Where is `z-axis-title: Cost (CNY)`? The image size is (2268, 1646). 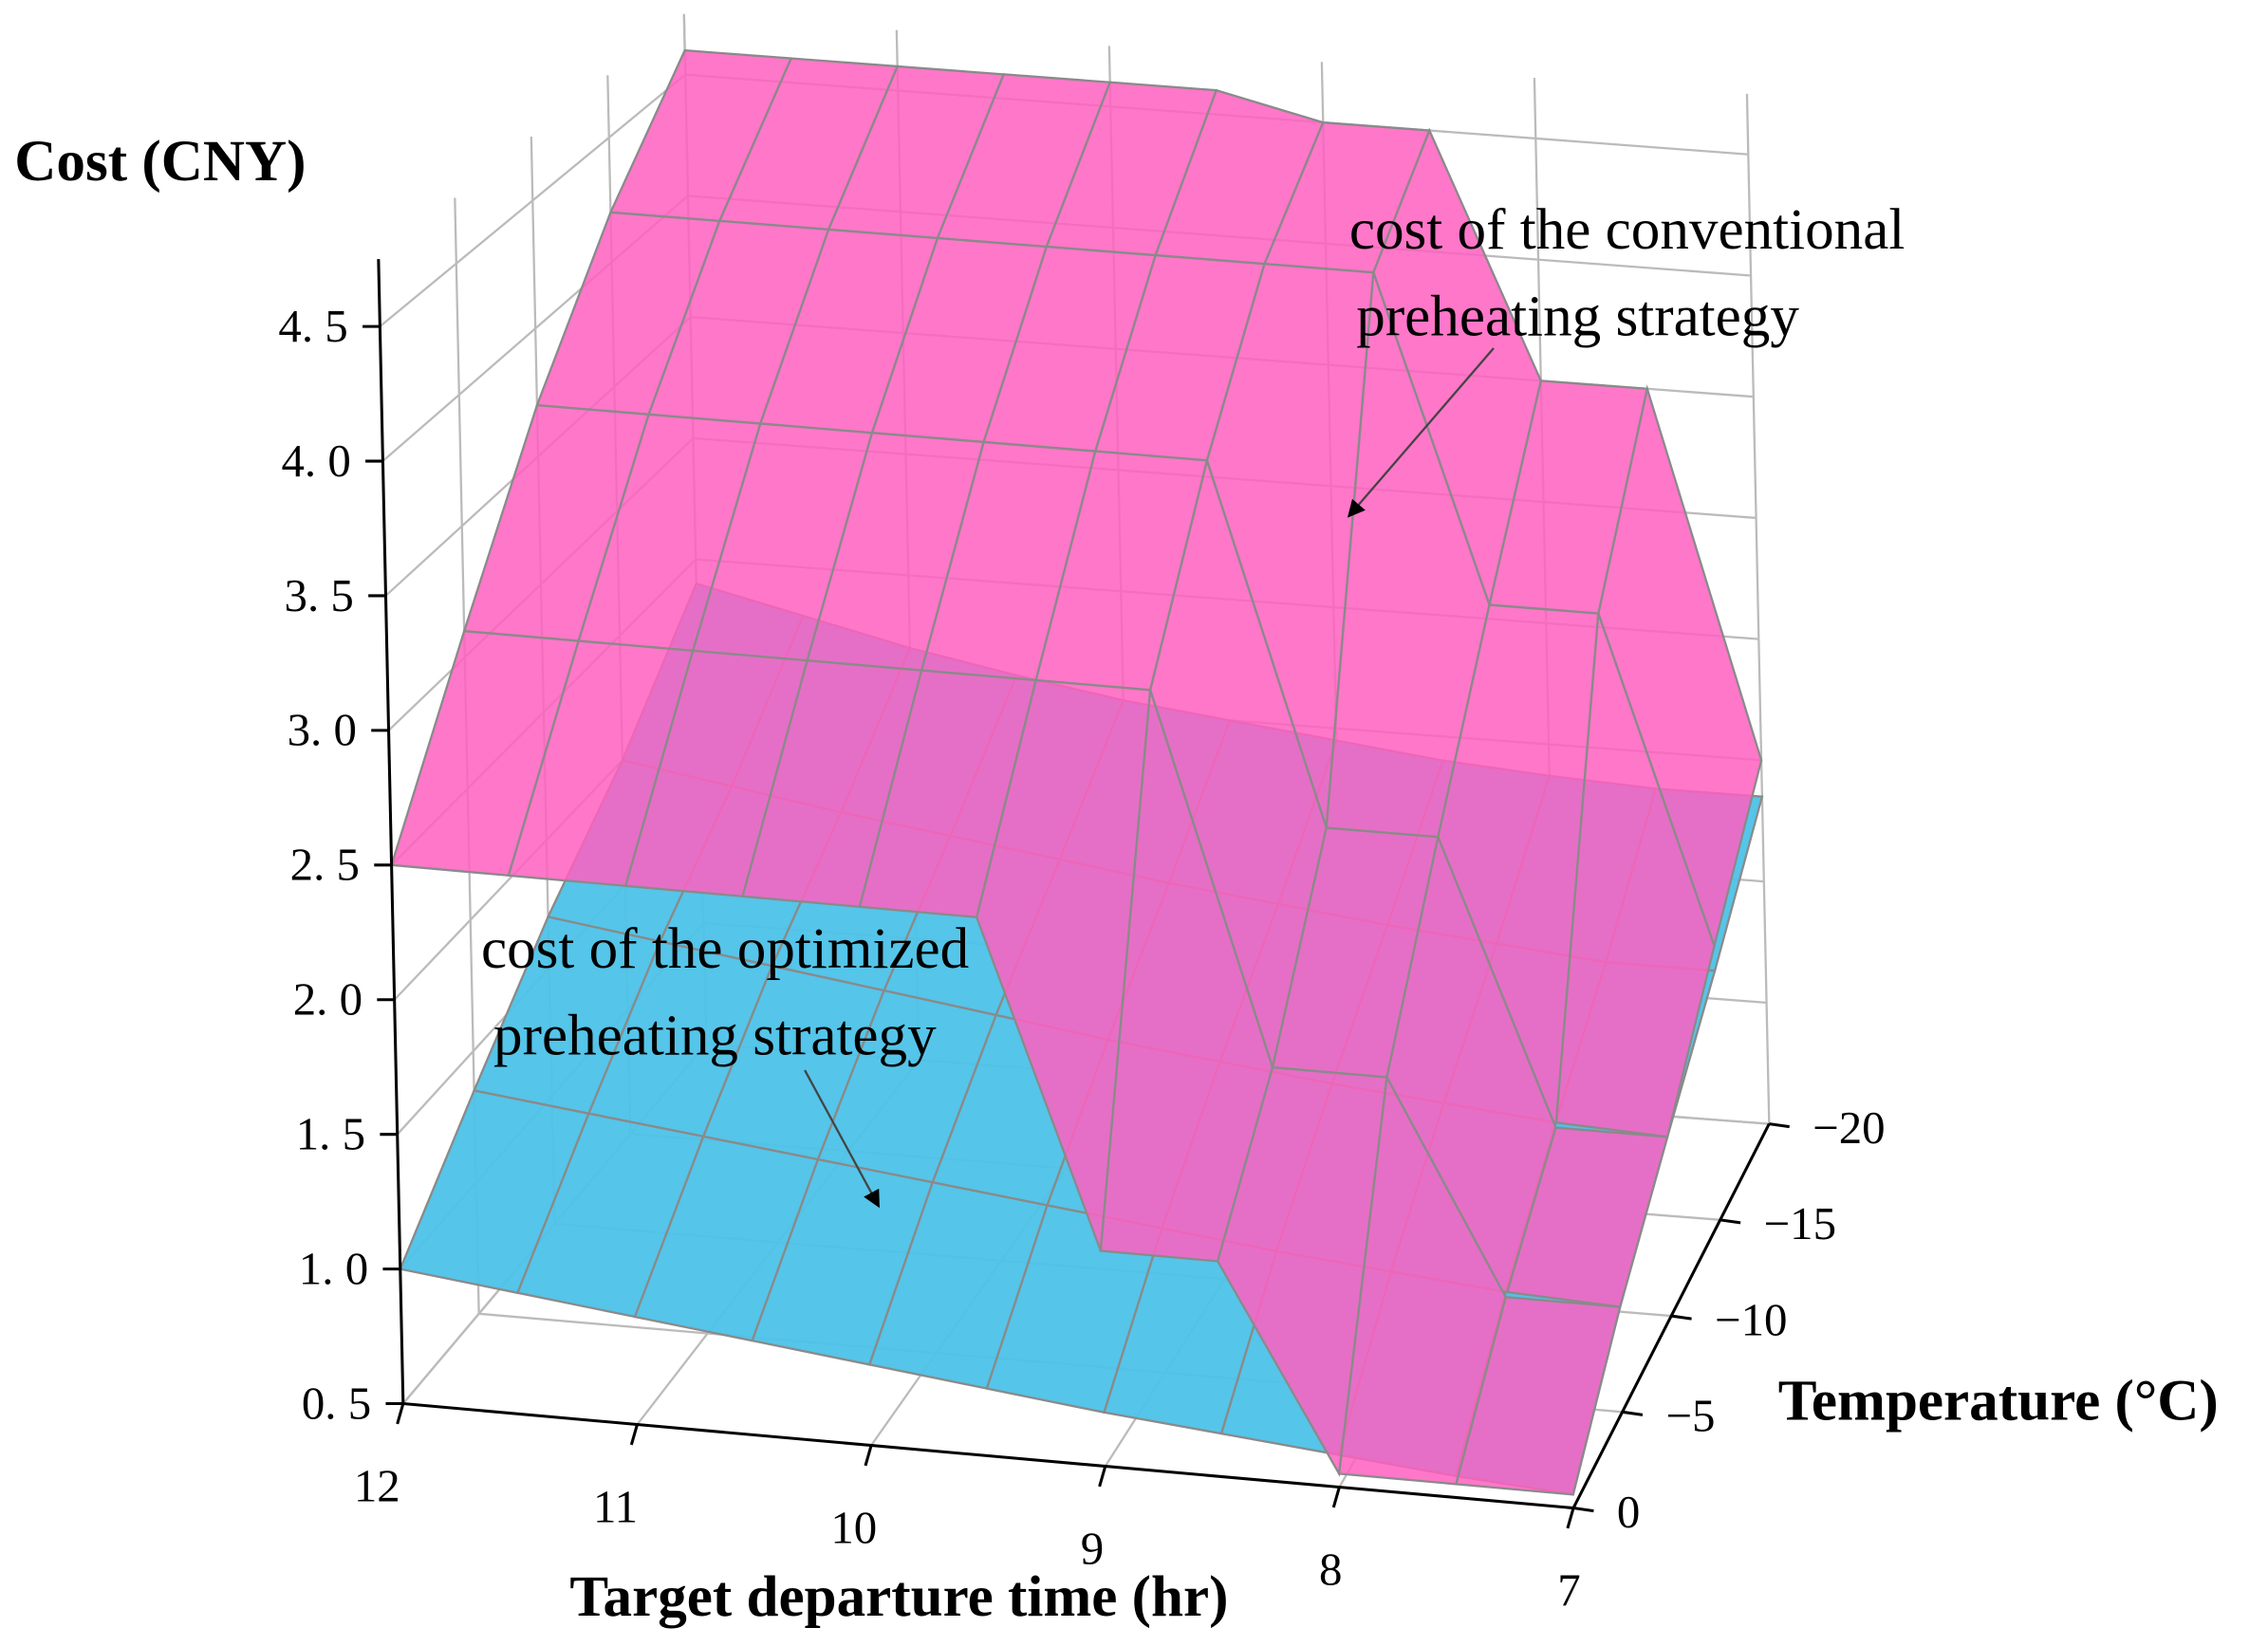
z-axis-title: Cost (CNY) is located at coordinates (160, 162).